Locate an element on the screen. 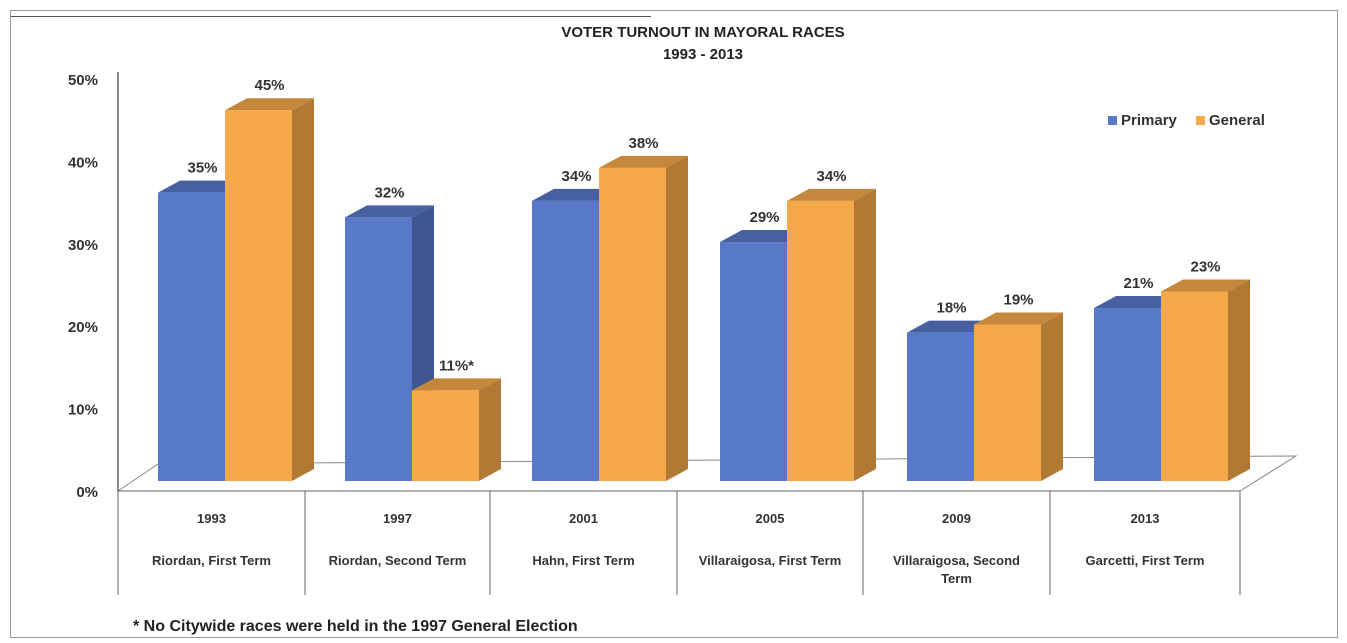 The height and width of the screenshot is (643, 1347). y-tick-label: 0% is located at coordinates (87, 492).